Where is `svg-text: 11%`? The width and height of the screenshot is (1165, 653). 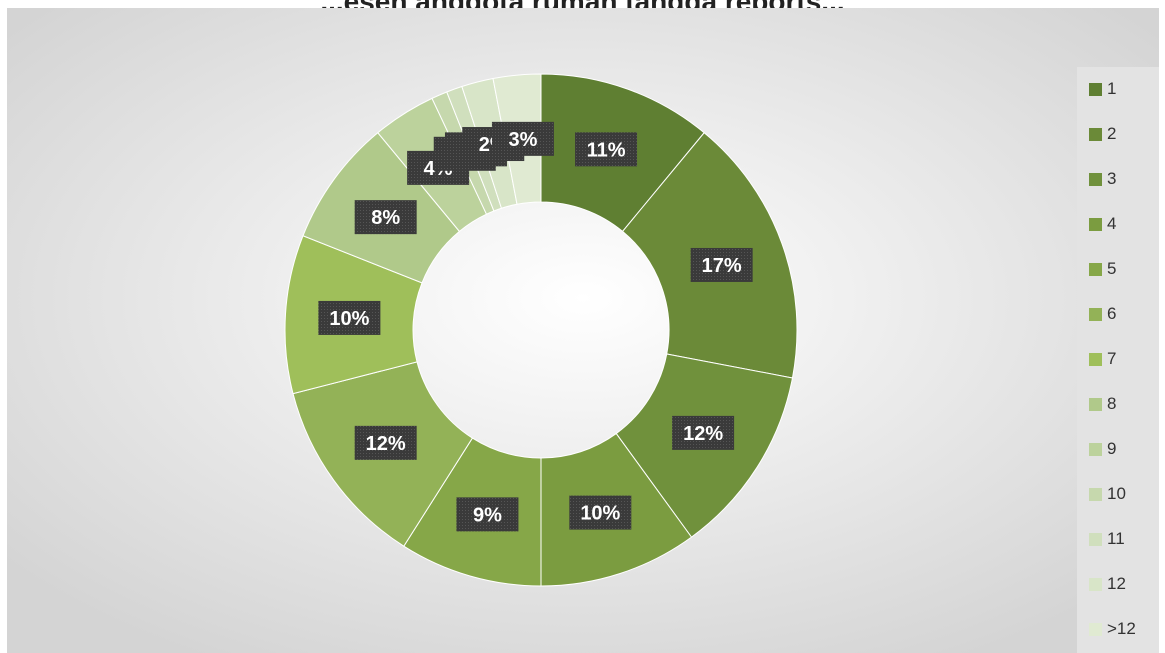 svg-text: 11% is located at coordinates (606, 150).